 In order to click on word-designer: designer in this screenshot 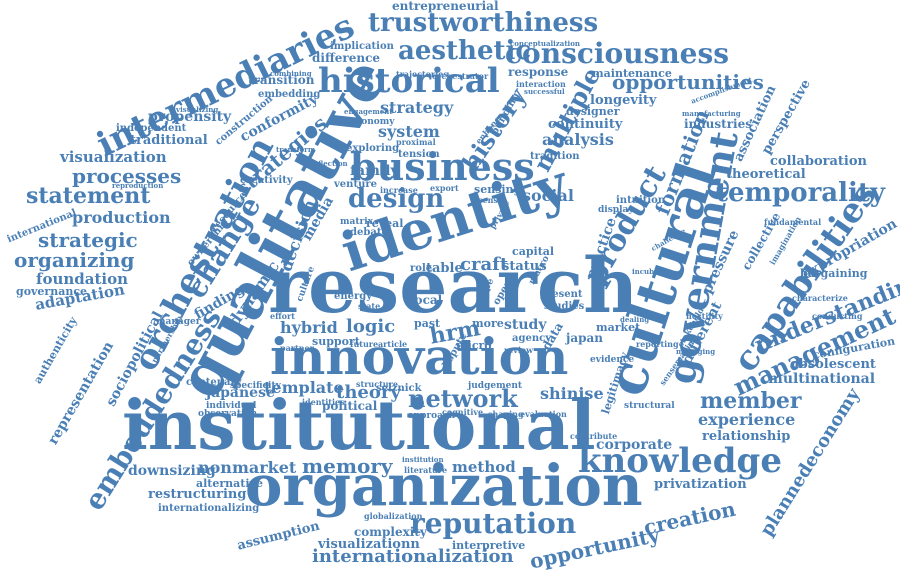, I will do `click(593, 111)`.